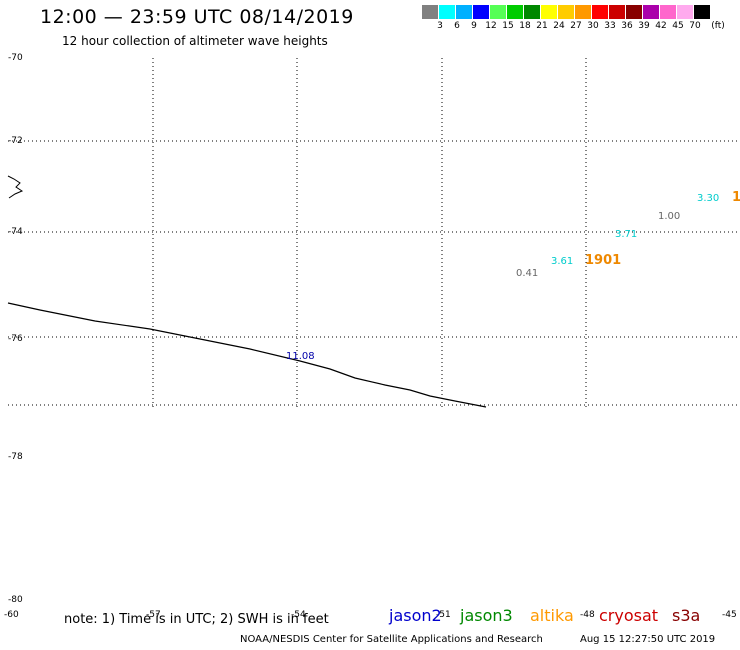 The height and width of the screenshot is (650, 740). What do you see at coordinates (525, 26) in the screenshot?
I see `scale-label: 18` at bounding box center [525, 26].